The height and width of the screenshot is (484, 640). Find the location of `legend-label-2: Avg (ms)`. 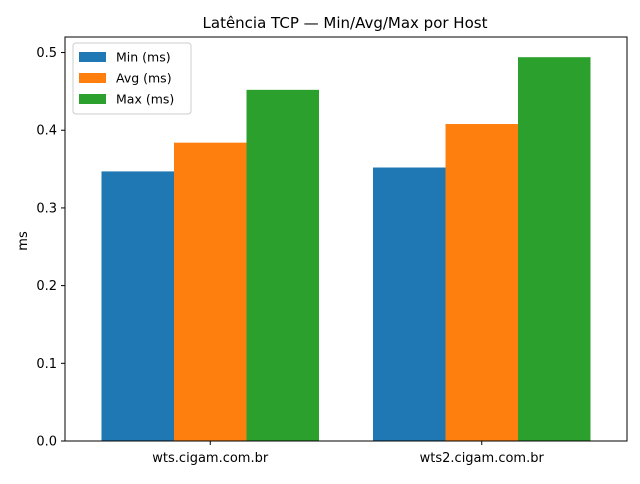

legend-label-2: Avg (ms) is located at coordinates (144, 78).